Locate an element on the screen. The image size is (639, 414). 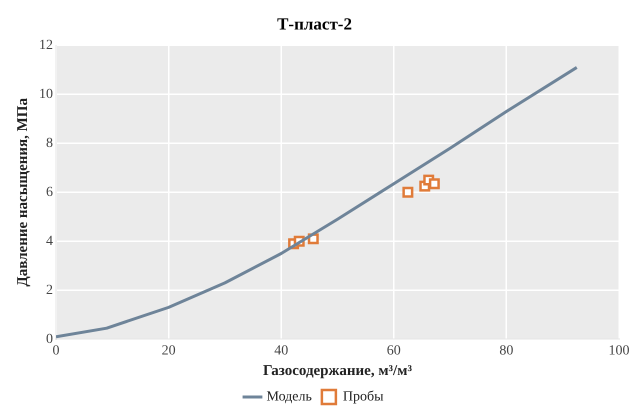
y-tick-label: 0 is located at coordinates (49, 339).